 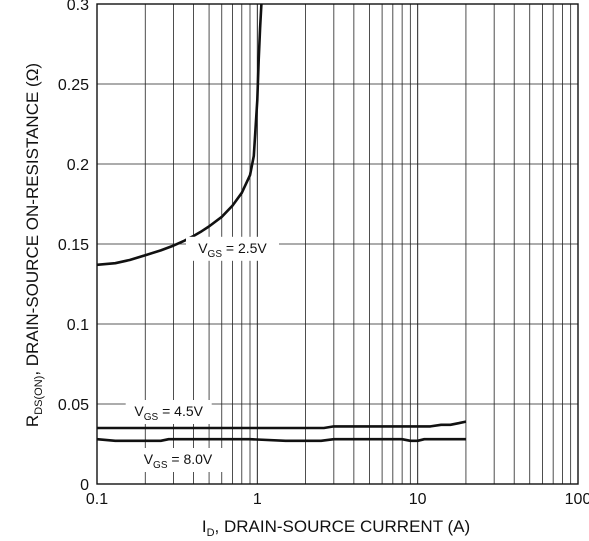 What do you see at coordinates (97, 499) in the screenshot?
I see `x-tick-label: 0.1` at bounding box center [97, 499].